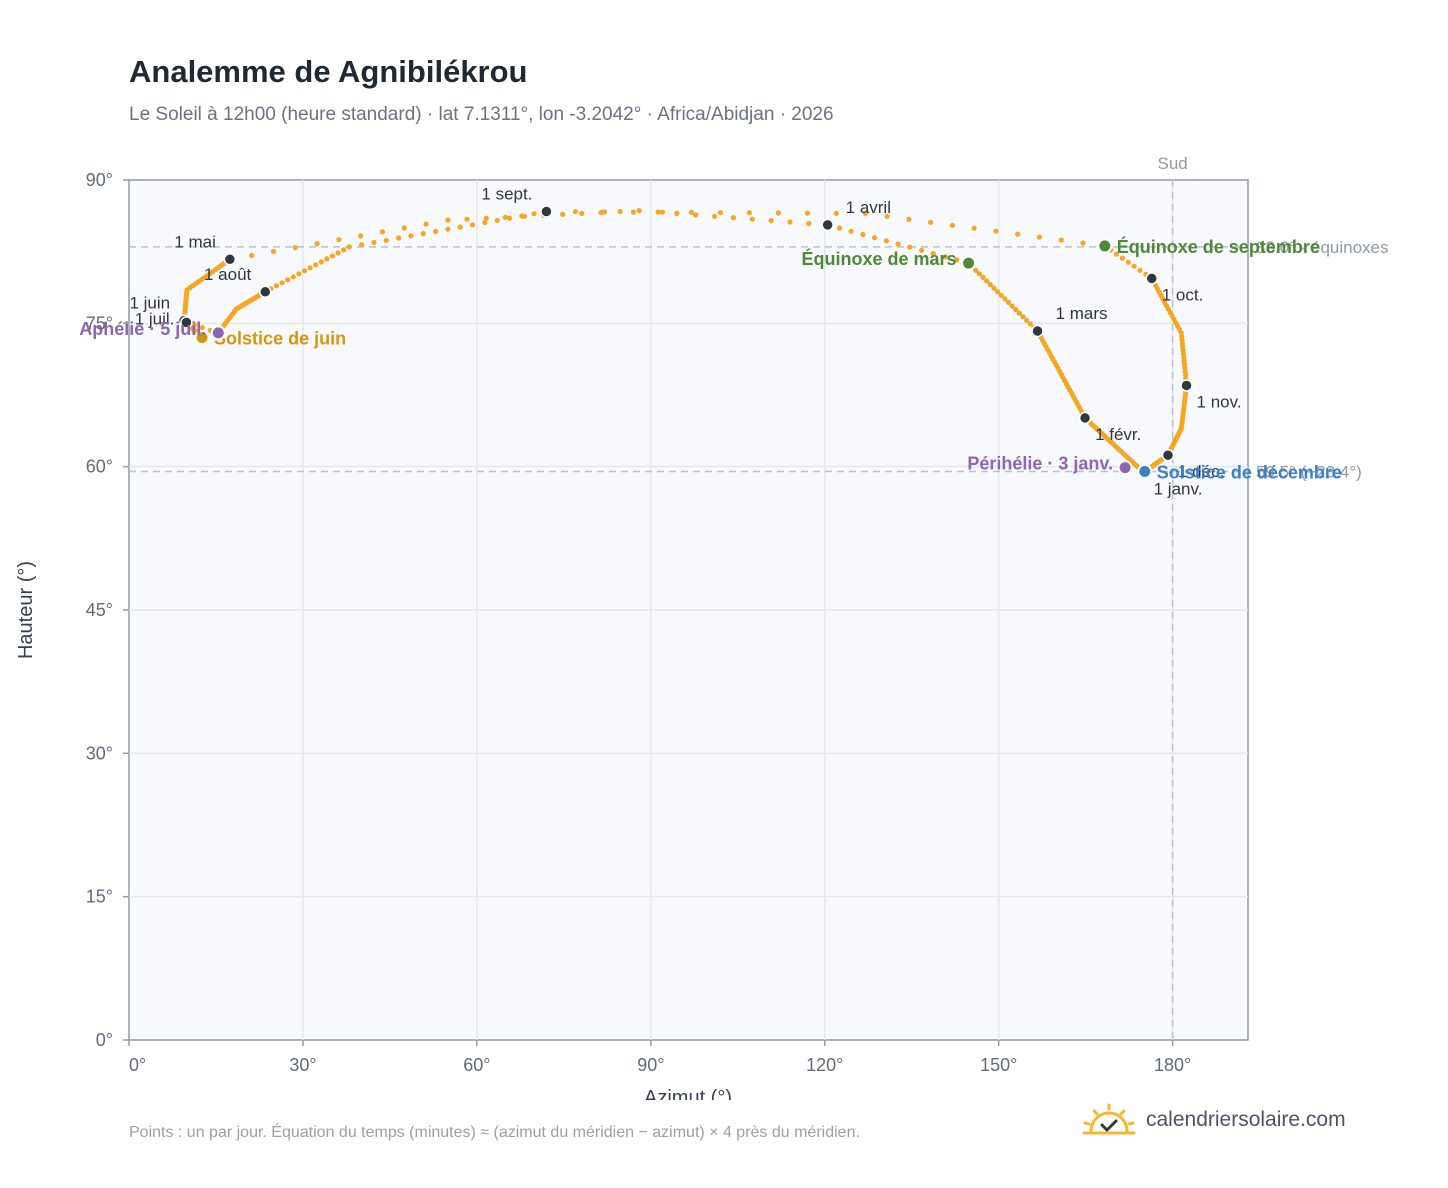 The height and width of the screenshot is (1188, 1448). I want to click on x-tick-label: 180°, so click(1172, 1065).